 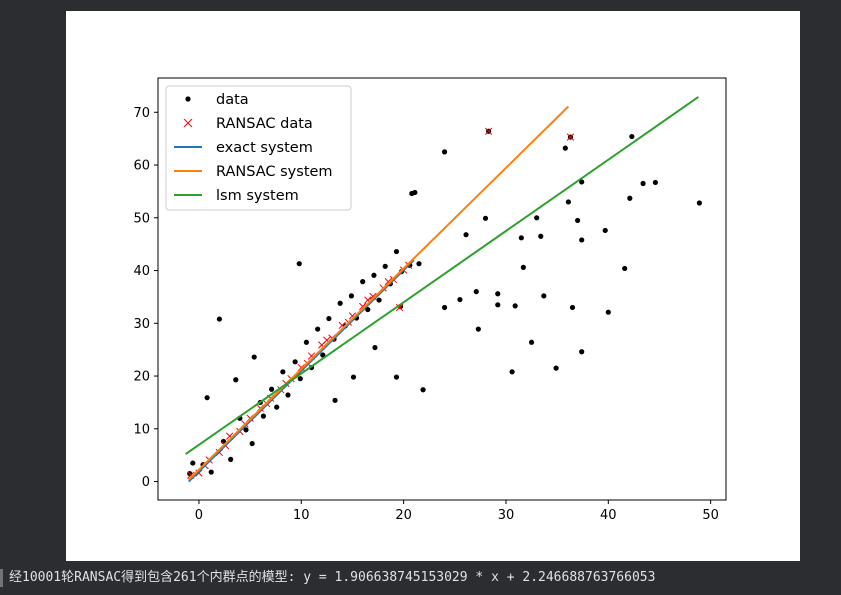 What do you see at coordinates (264, 148) in the screenshot?
I see `legend-label: exact system` at bounding box center [264, 148].